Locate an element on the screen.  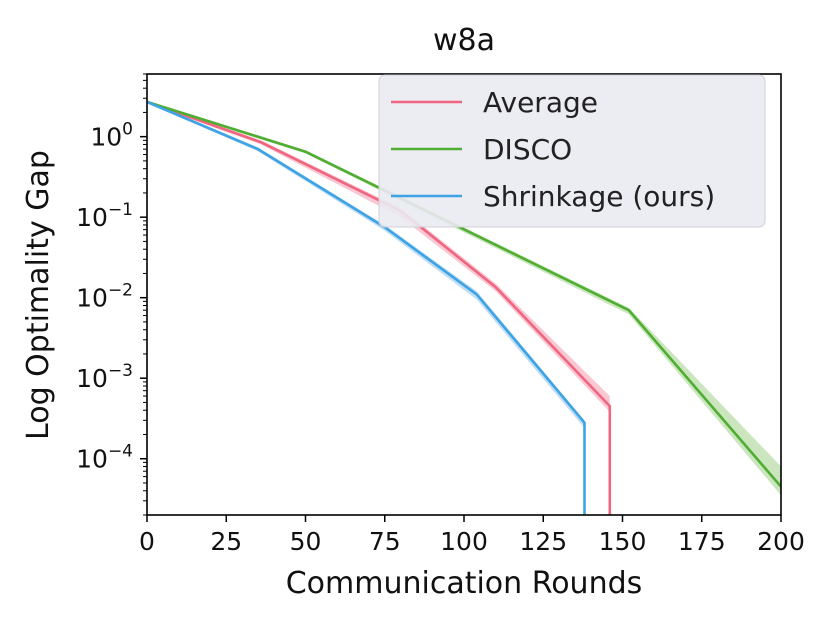
legend-box is located at coordinates (572, 151).